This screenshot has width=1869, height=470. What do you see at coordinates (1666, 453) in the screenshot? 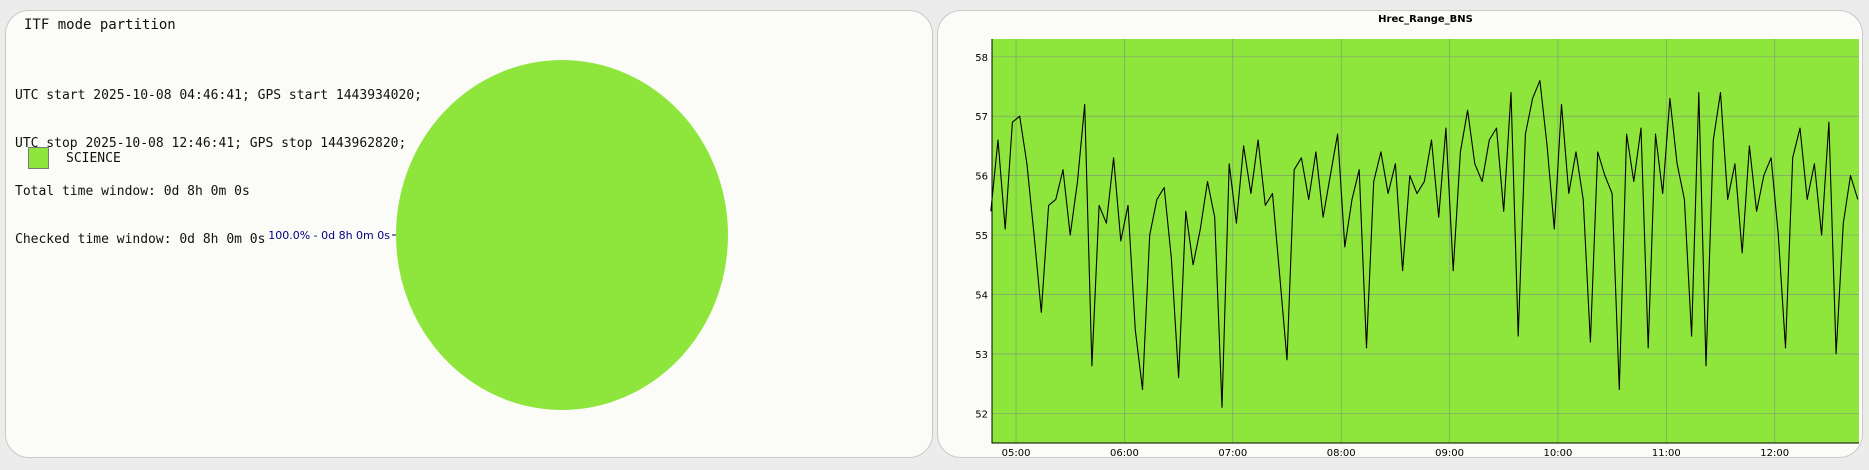
I see `x-tick-label: 11:00` at bounding box center [1666, 453].